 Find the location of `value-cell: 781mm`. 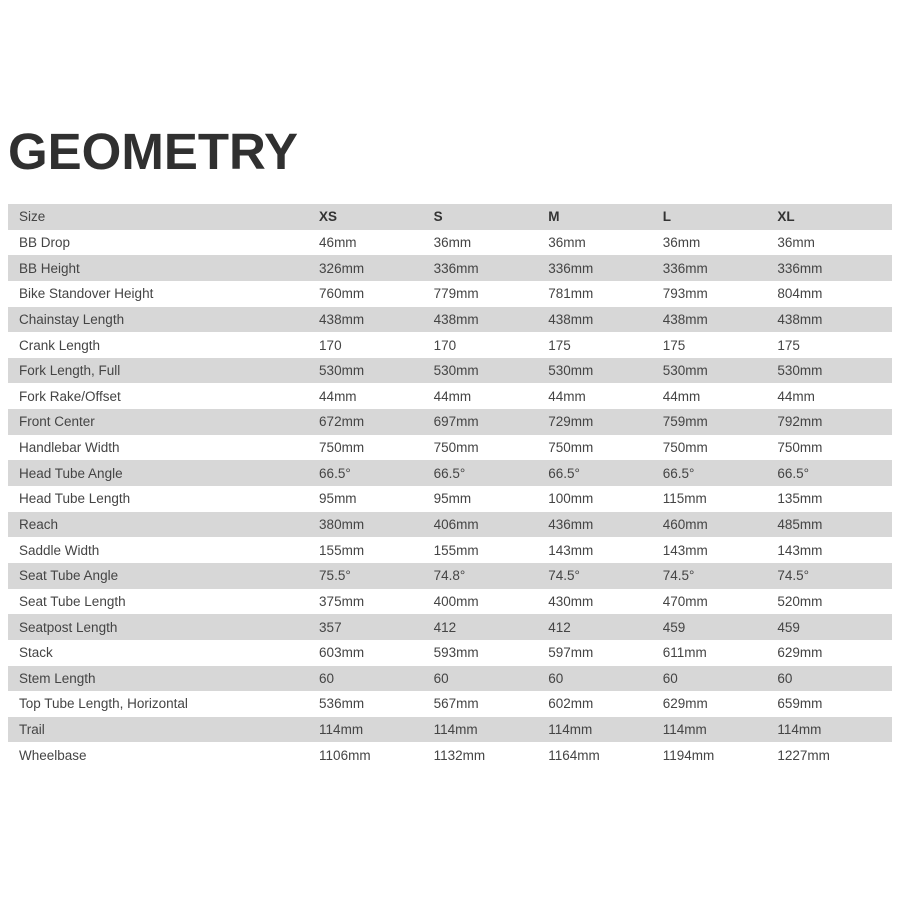

value-cell: 781mm is located at coordinates (571, 294).